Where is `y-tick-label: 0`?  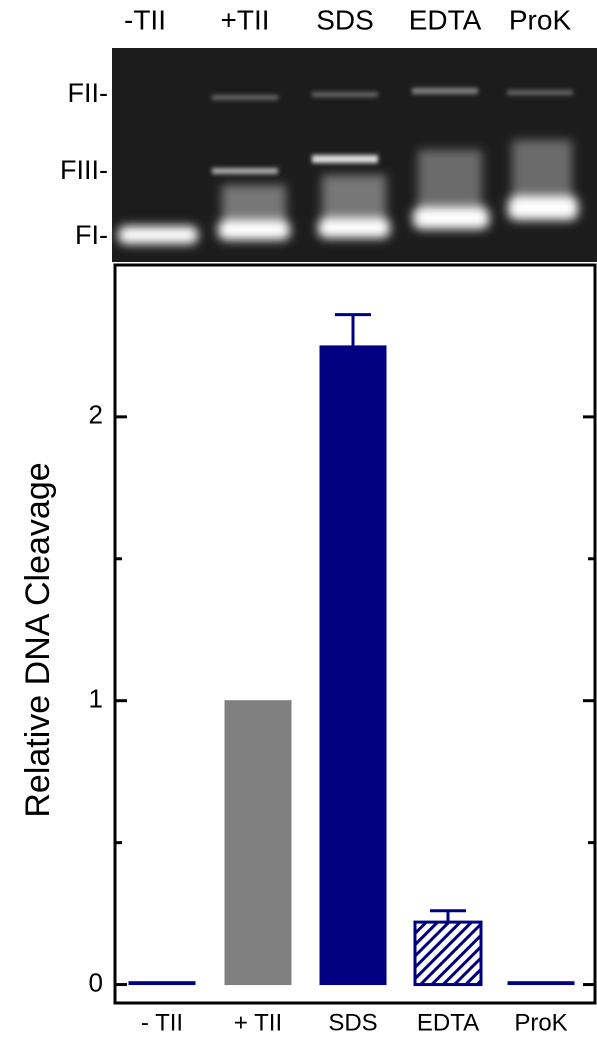
y-tick-label: 0 is located at coordinates (96, 982).